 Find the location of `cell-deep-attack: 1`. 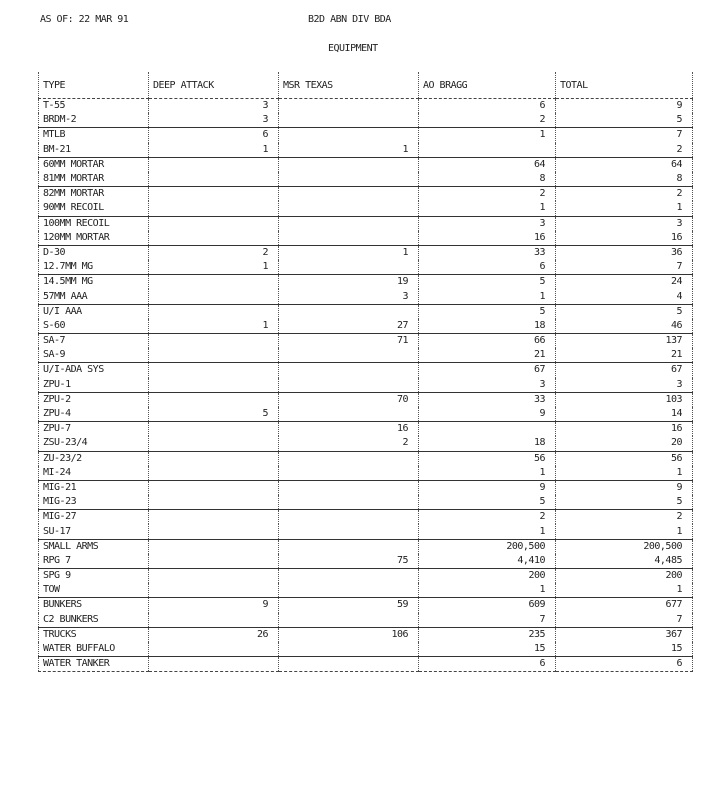

cell-deep-attack: 1 is located at coordinates (213, 268).